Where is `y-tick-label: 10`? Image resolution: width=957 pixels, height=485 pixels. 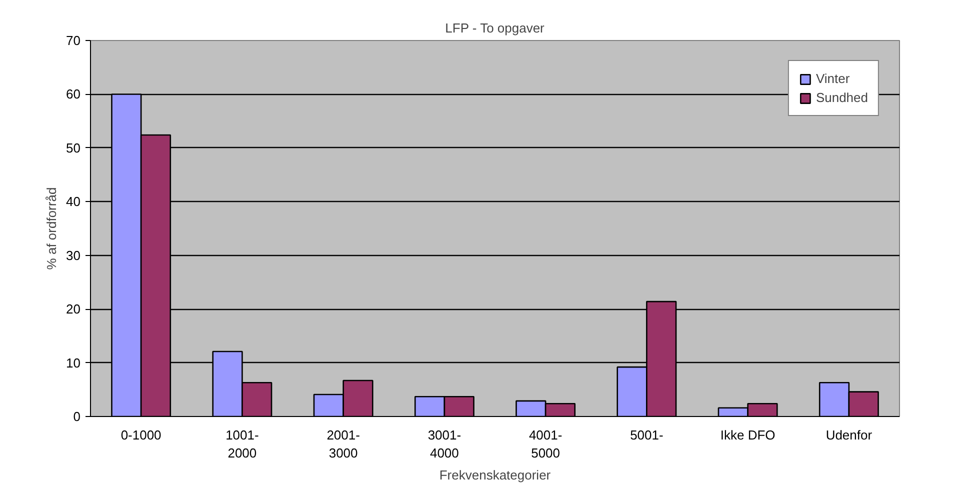
y-tick-label: 10 is located at coordinates (73, 362).